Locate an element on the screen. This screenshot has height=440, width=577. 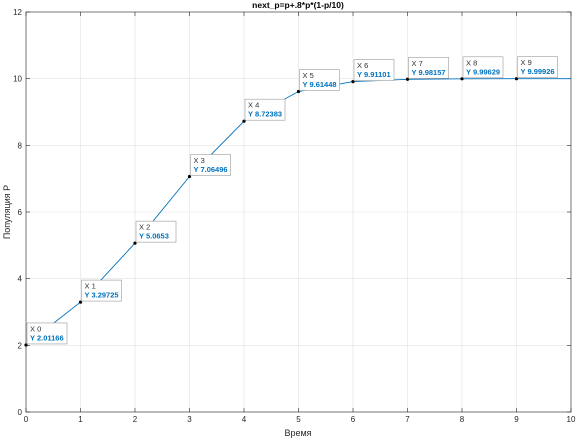
datatip-x-text: X 1 is located at coordinates (90, 286).